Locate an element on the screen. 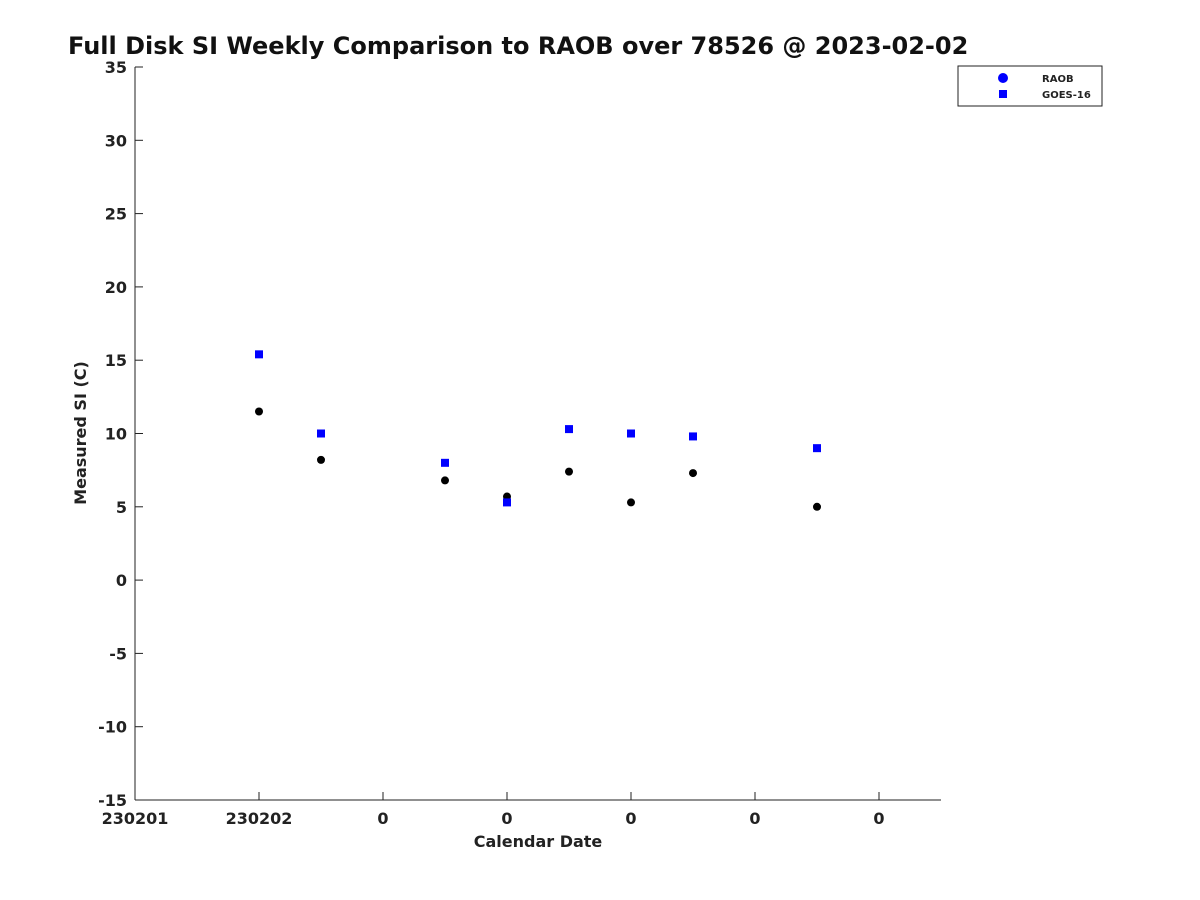  y-tick-label: 15 is located at coordinates (116, 360).